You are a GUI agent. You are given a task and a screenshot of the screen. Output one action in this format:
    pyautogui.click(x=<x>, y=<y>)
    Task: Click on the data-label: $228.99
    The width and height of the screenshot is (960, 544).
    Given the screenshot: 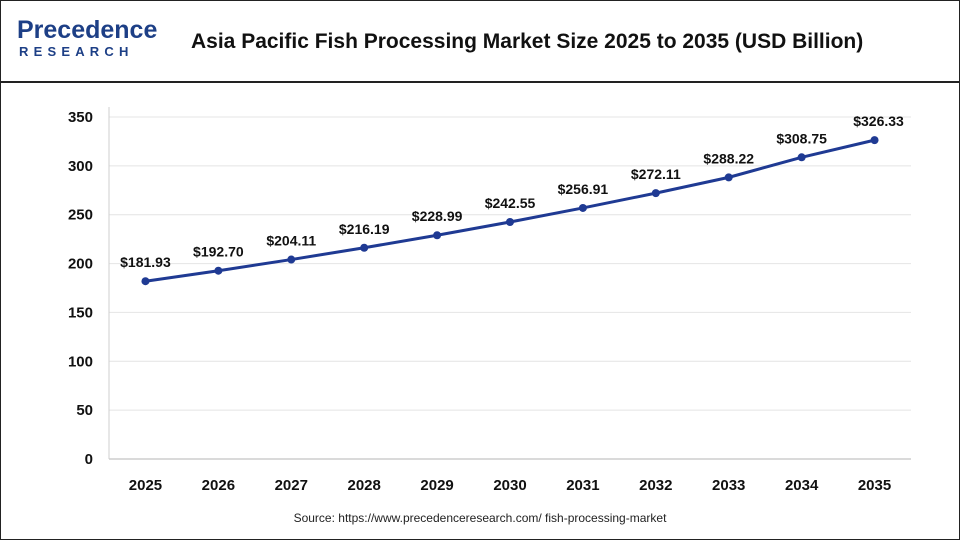 What is the action you would take?
    pyautogui.click(x=437, y=216)
    